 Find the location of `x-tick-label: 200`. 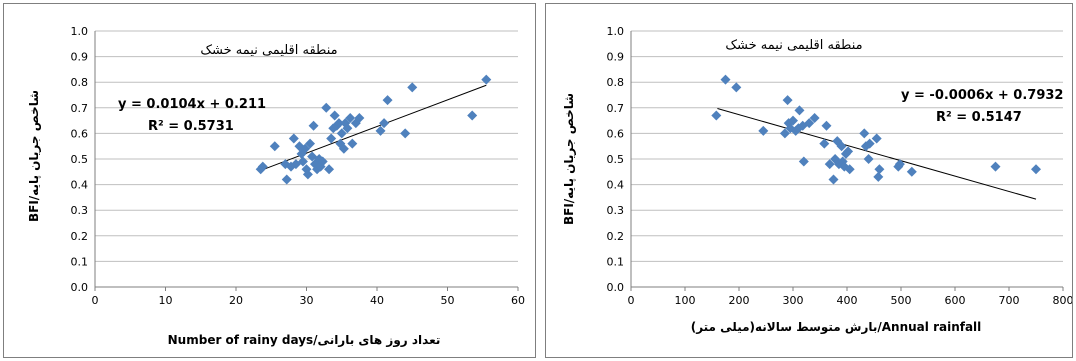

x-tick-label: 200 is located at coordinates (739, 300).